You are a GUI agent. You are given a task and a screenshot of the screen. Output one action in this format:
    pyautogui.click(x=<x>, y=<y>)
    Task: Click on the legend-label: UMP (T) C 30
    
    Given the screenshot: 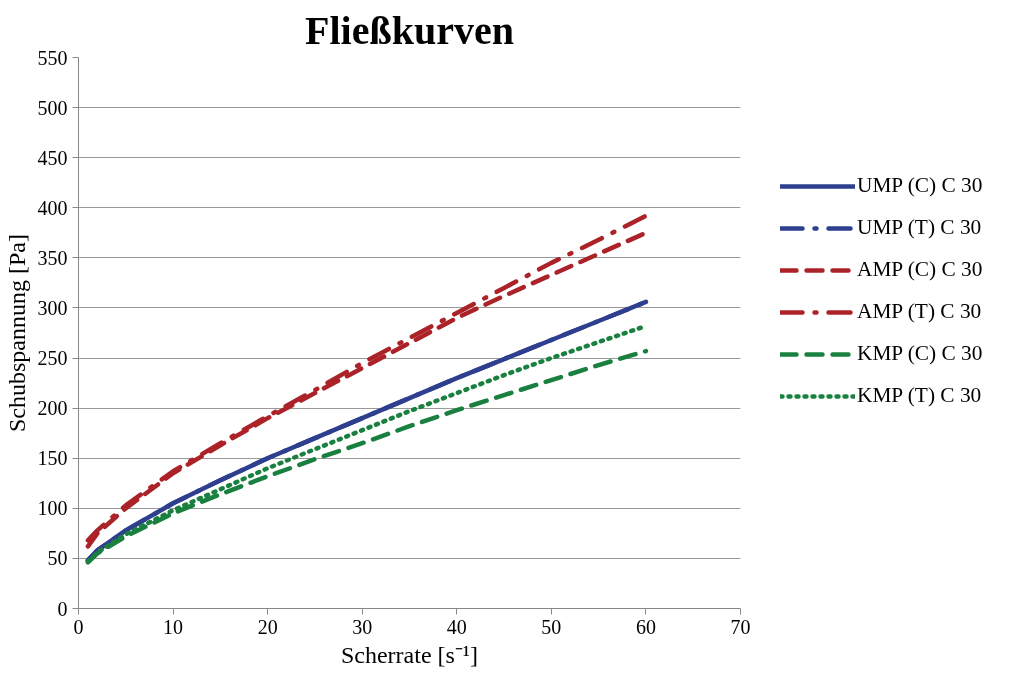 What is the action you would take?
    pyautogui.click(x=919, y=227)
    